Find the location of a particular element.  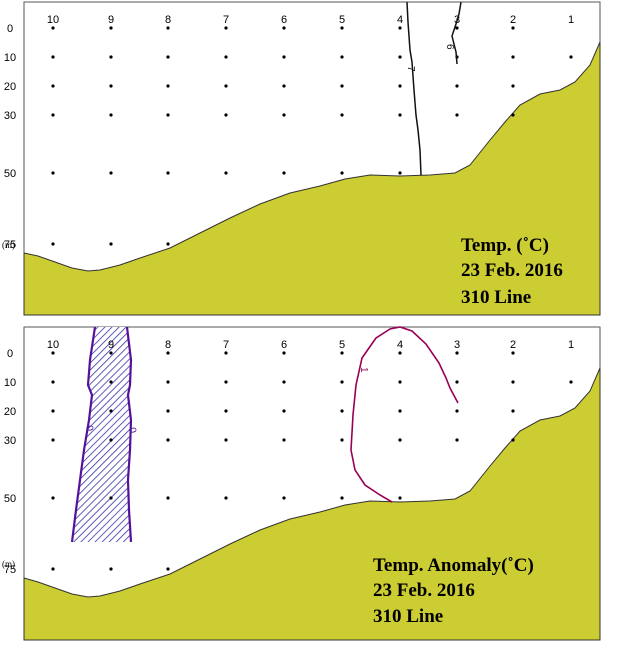

station-label: 3 is located at coordinates (457, 345).